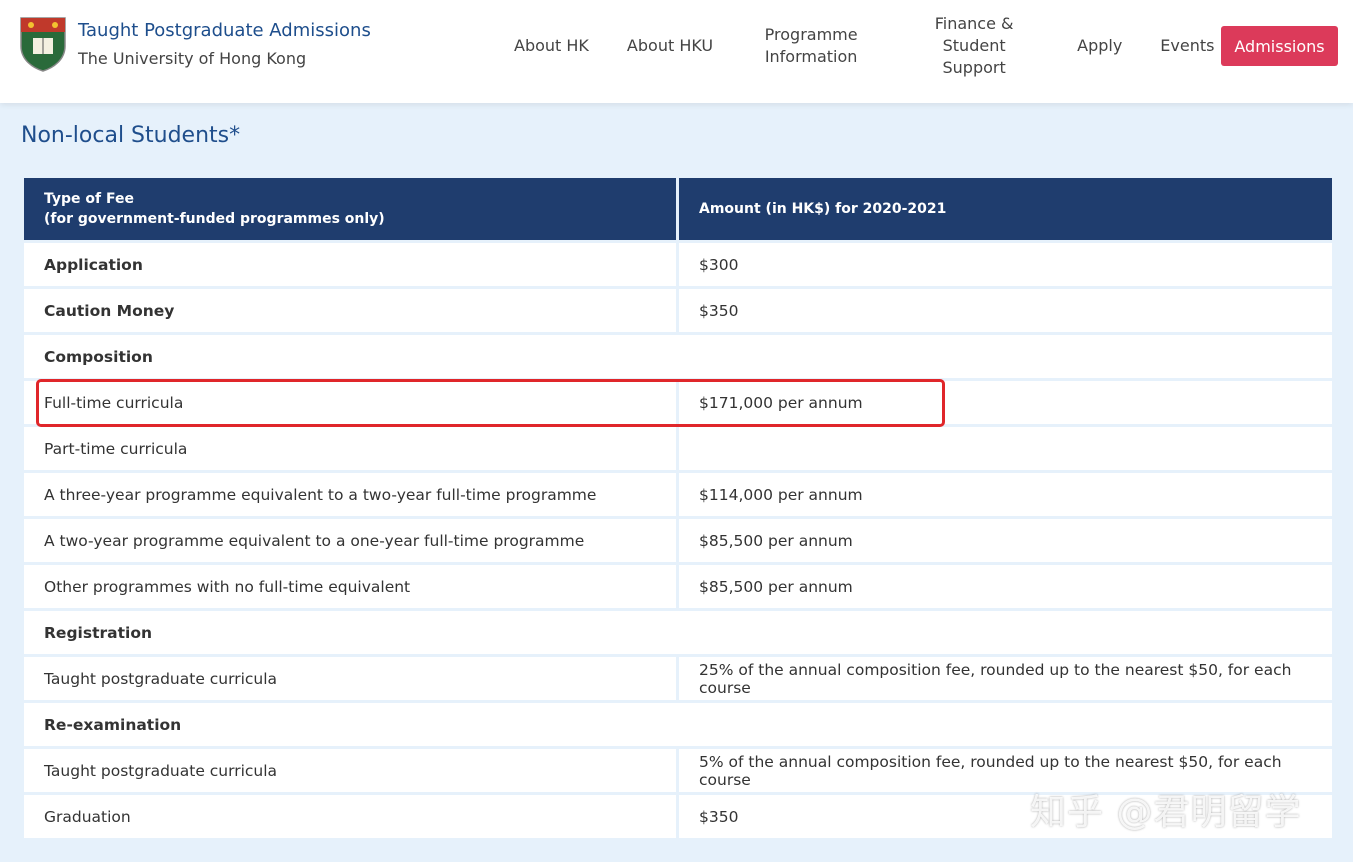 This screenshot has width=1353, height=862. What do you see at coordinates (974, 45) in the screenshot?
I see `nav-item: Finance & Student Support` at bounding box center [974, 45].